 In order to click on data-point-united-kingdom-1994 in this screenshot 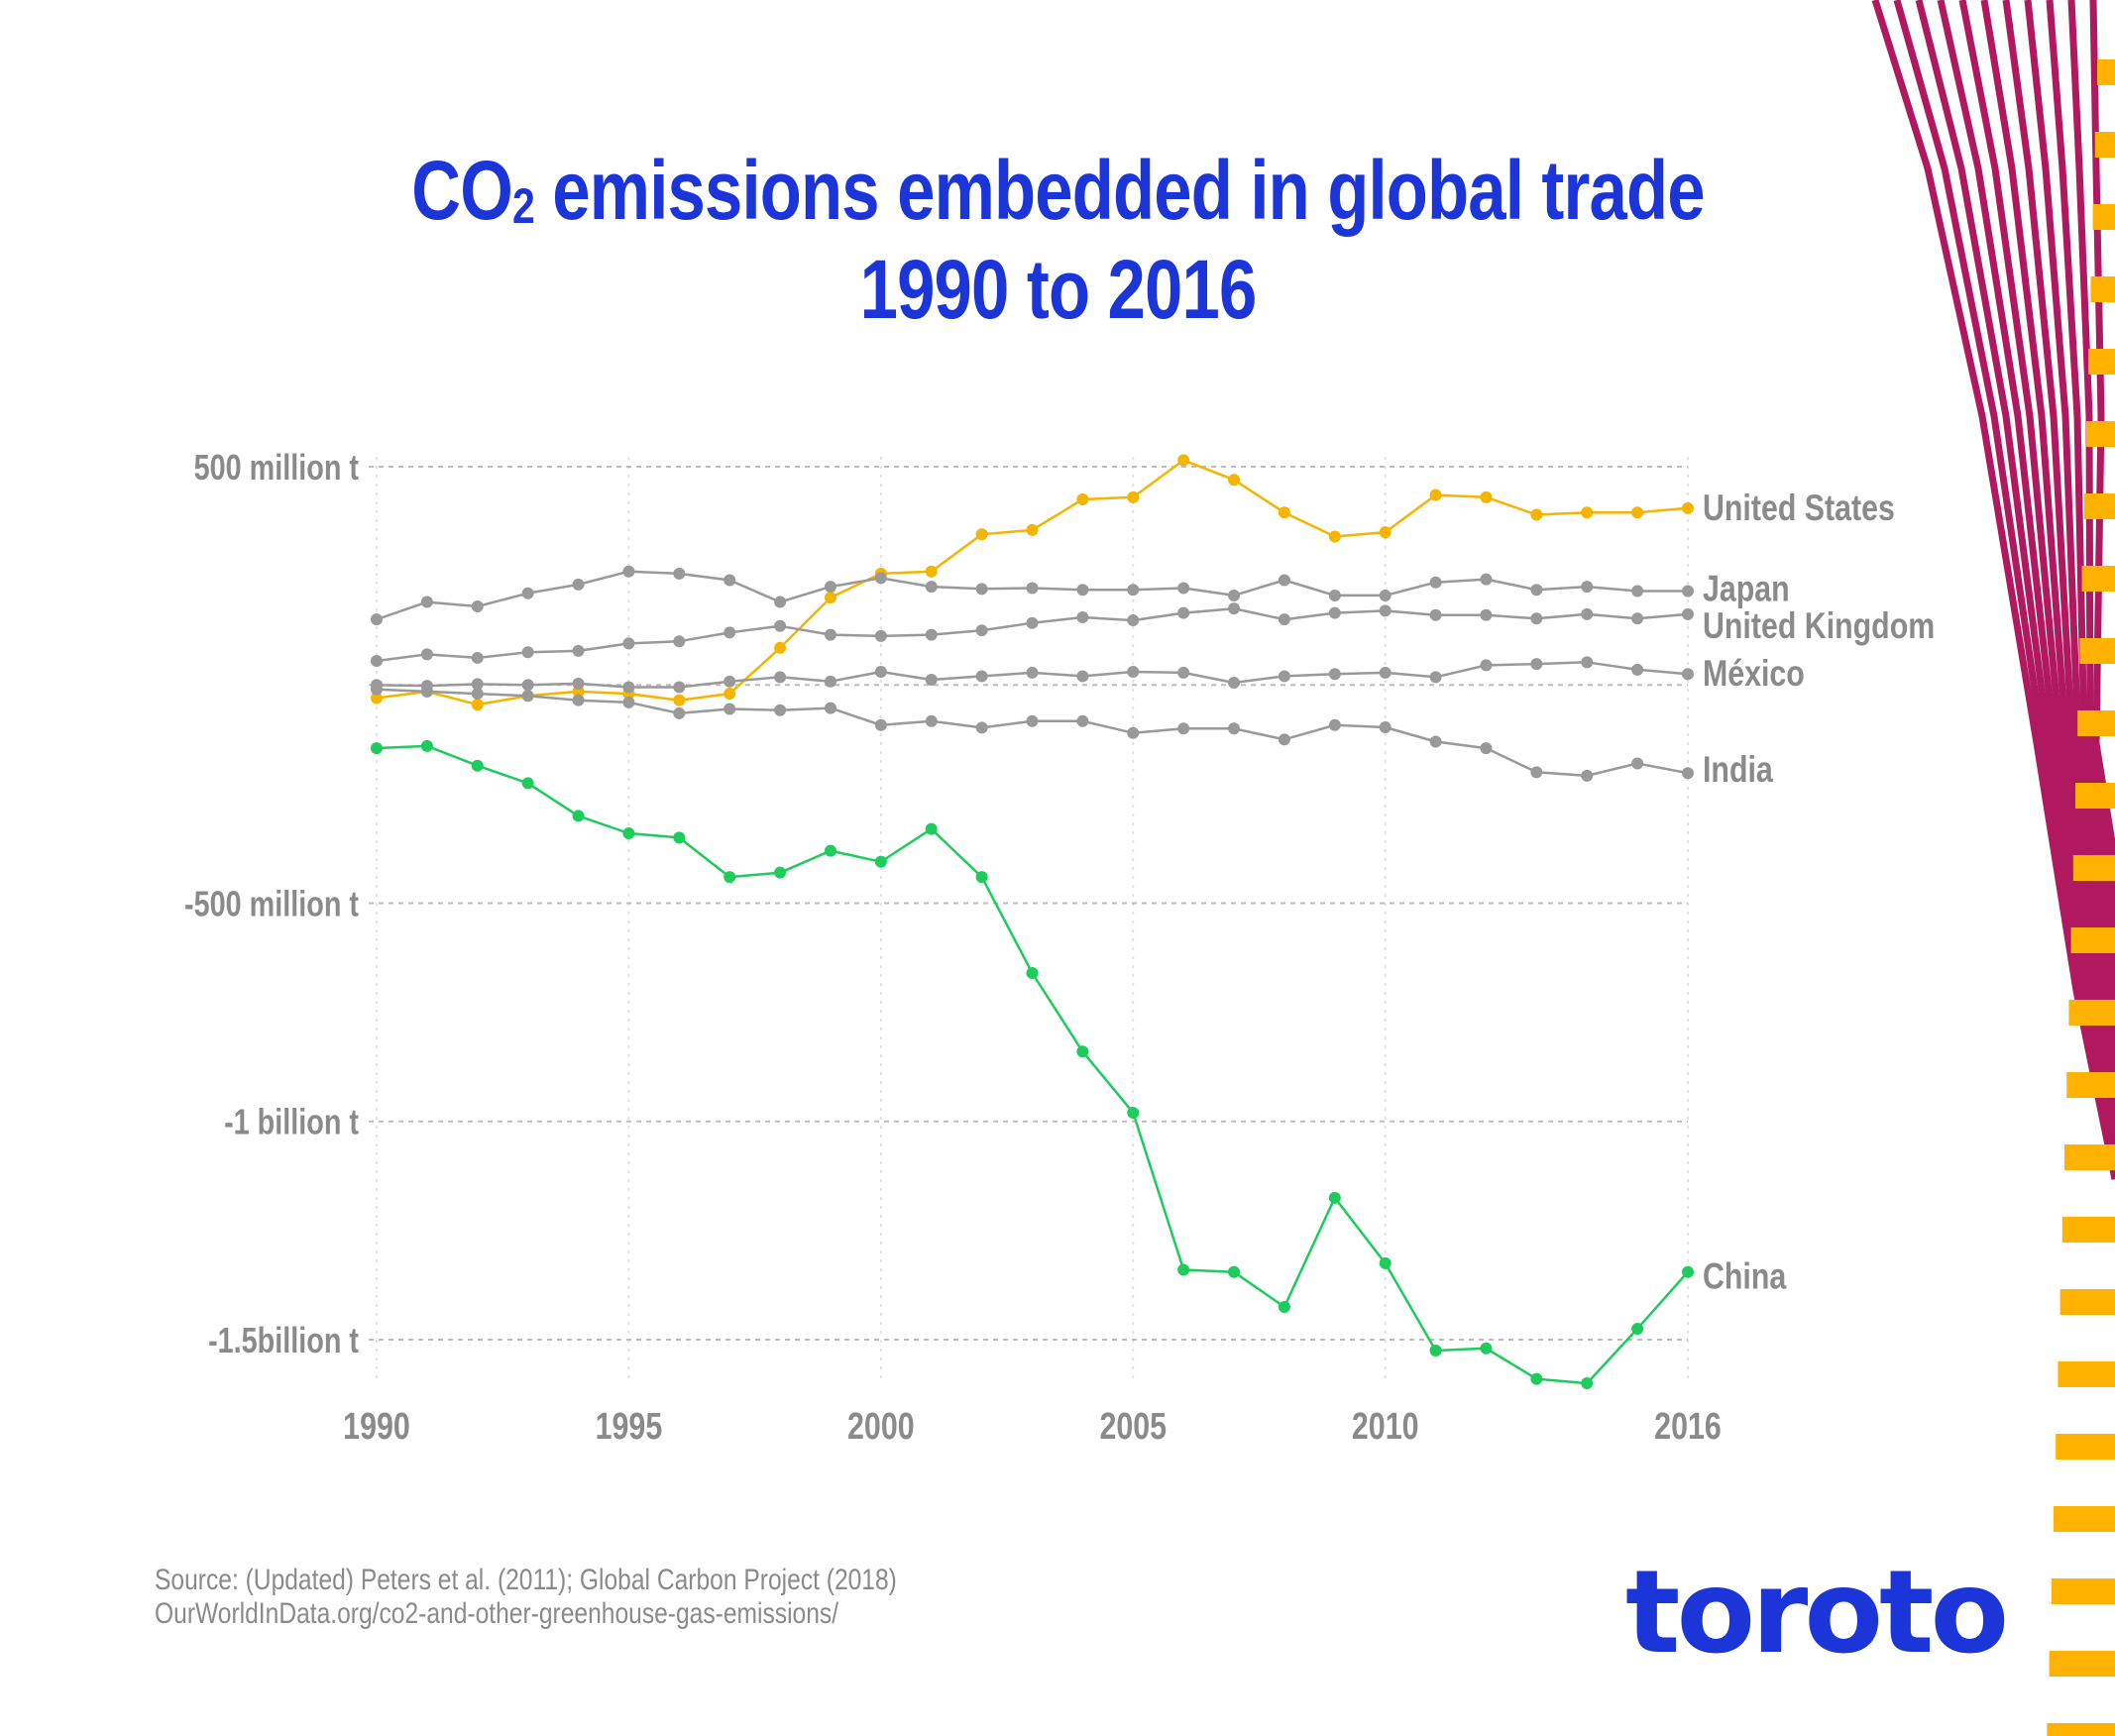, I will do `click(578, 650)`.